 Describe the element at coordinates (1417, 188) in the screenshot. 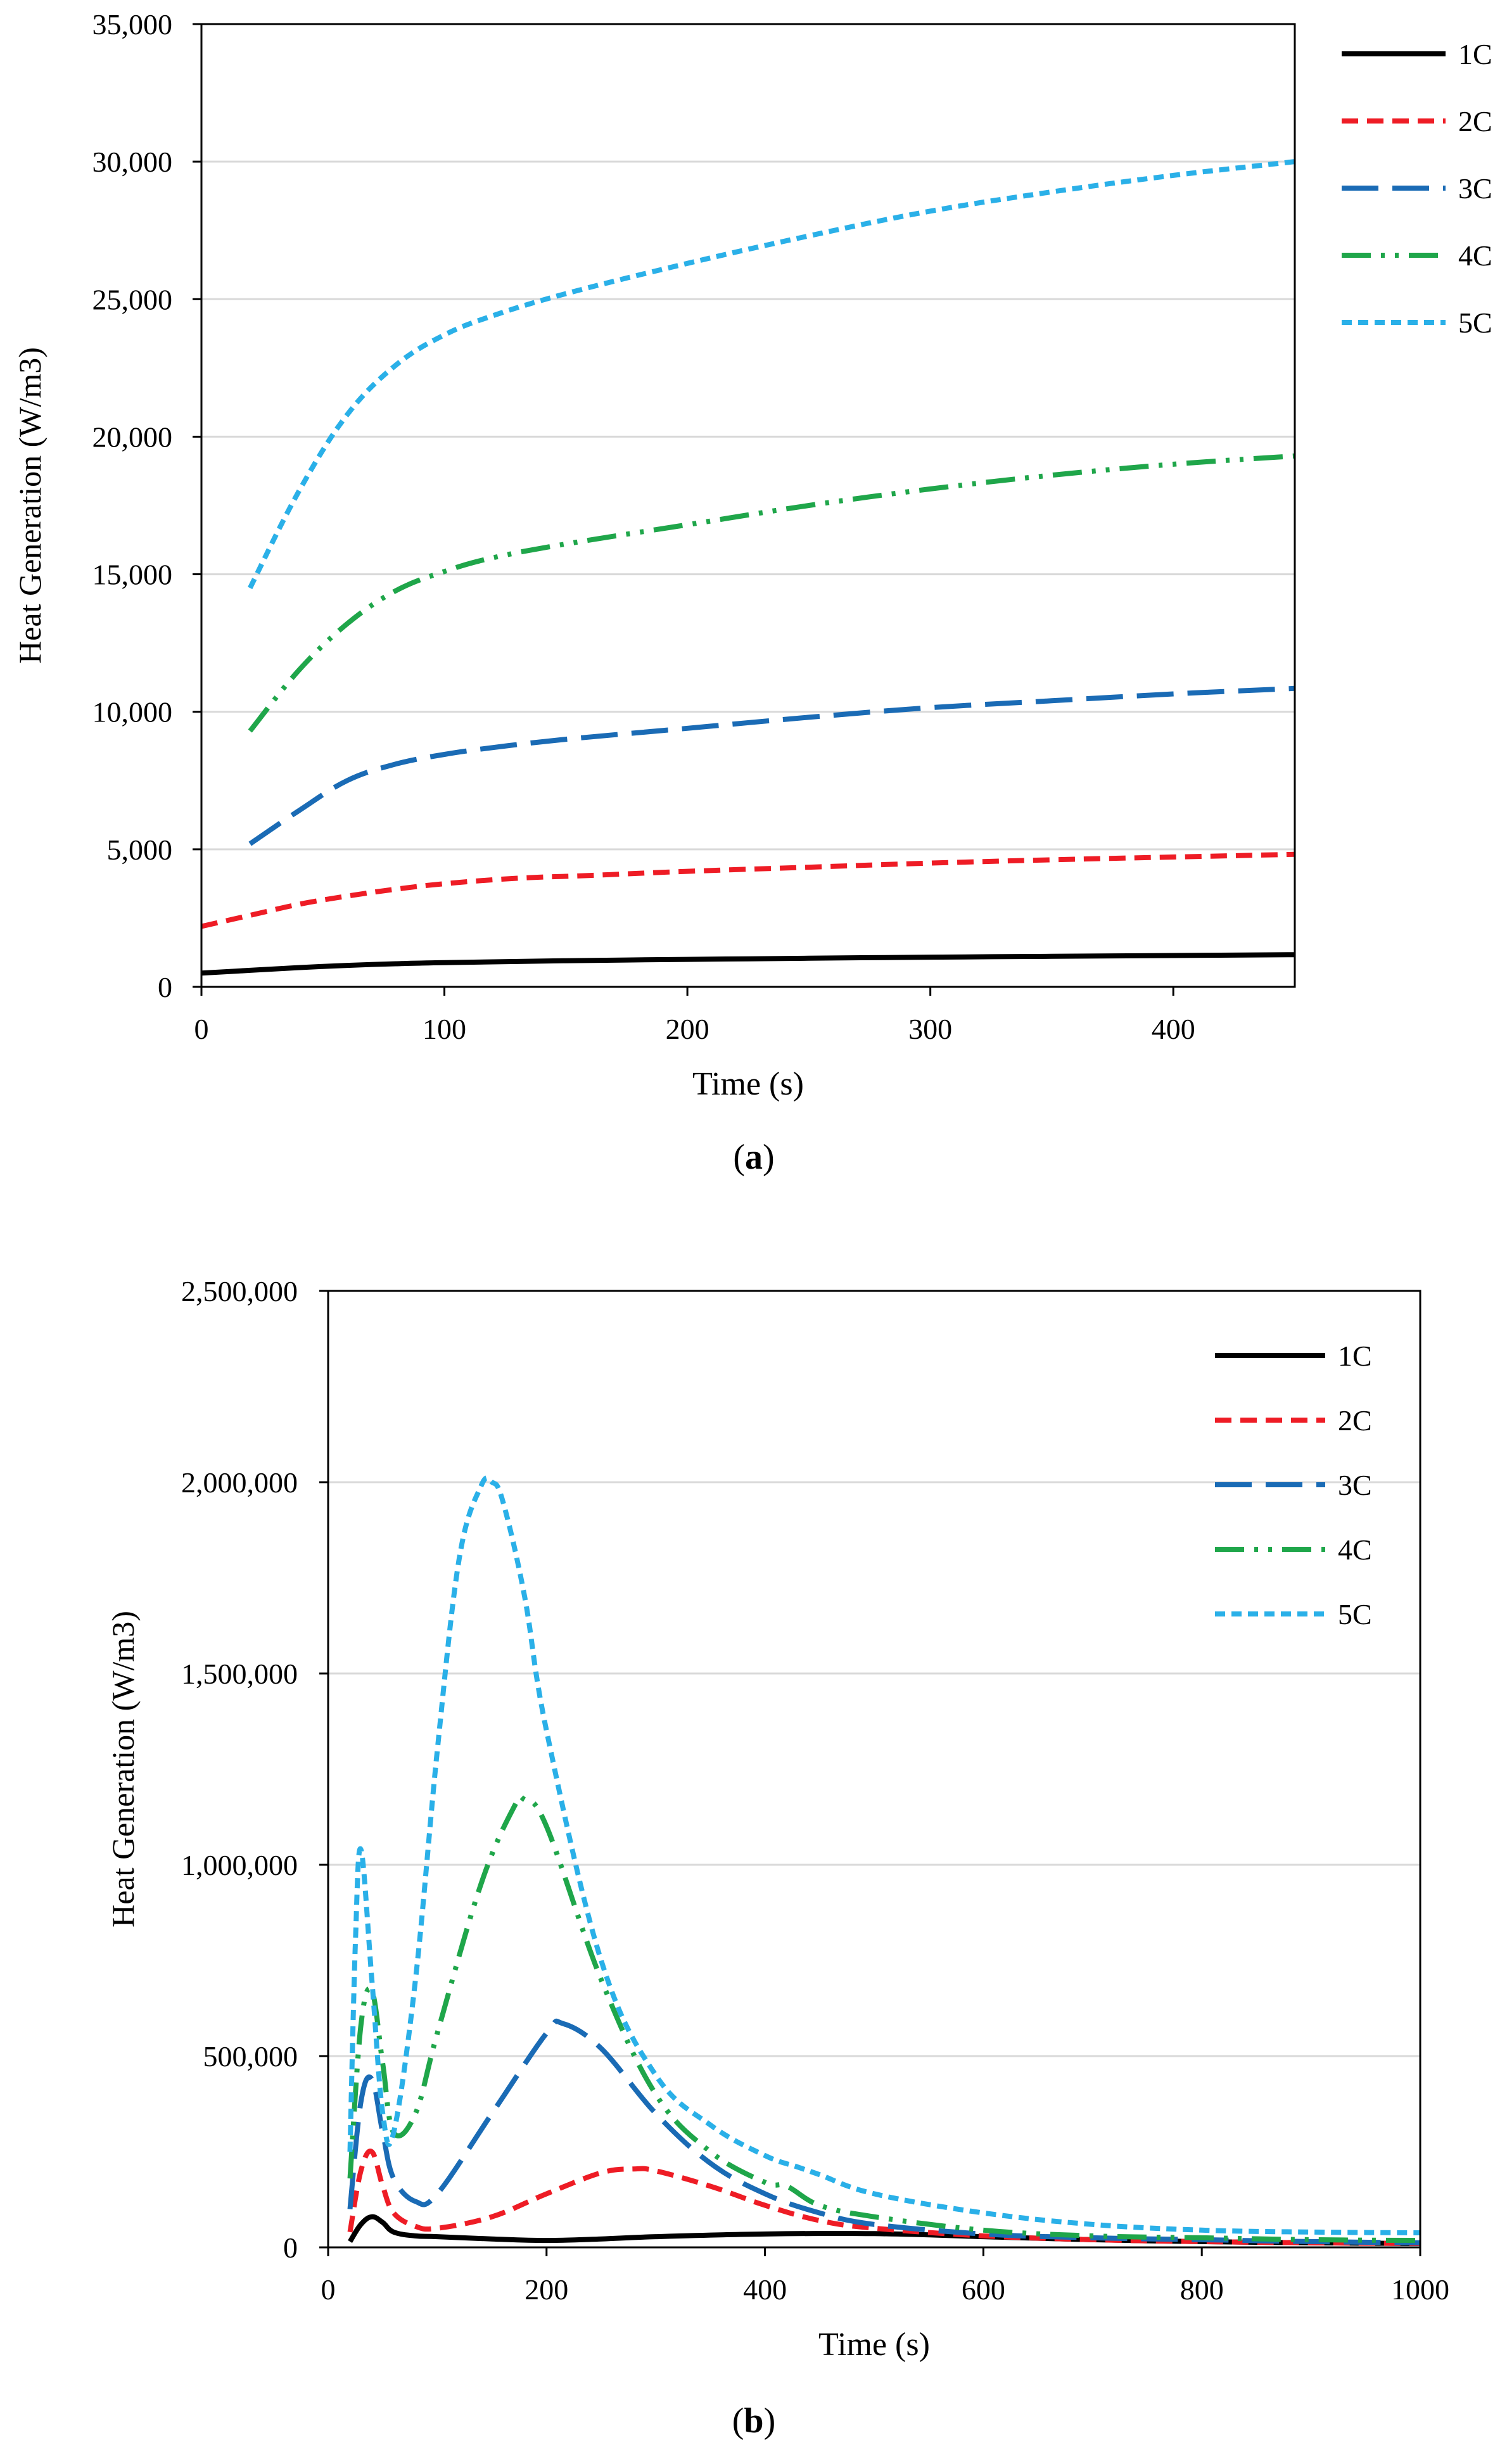

I see `legend-a: 1C 2C 3C 4C 5C` at that location.